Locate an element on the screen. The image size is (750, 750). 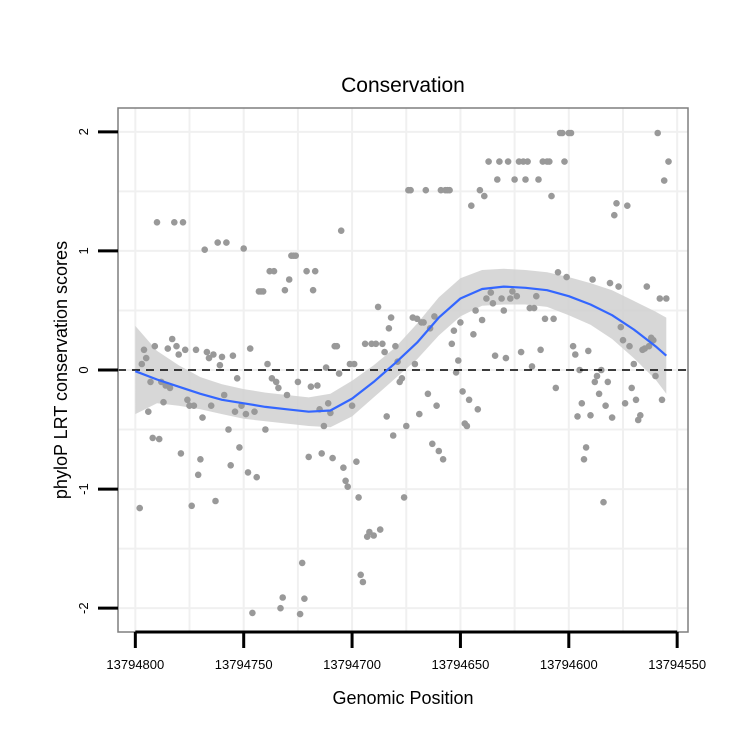
y-tick-label: -1 is located at coordinates (83, 489).